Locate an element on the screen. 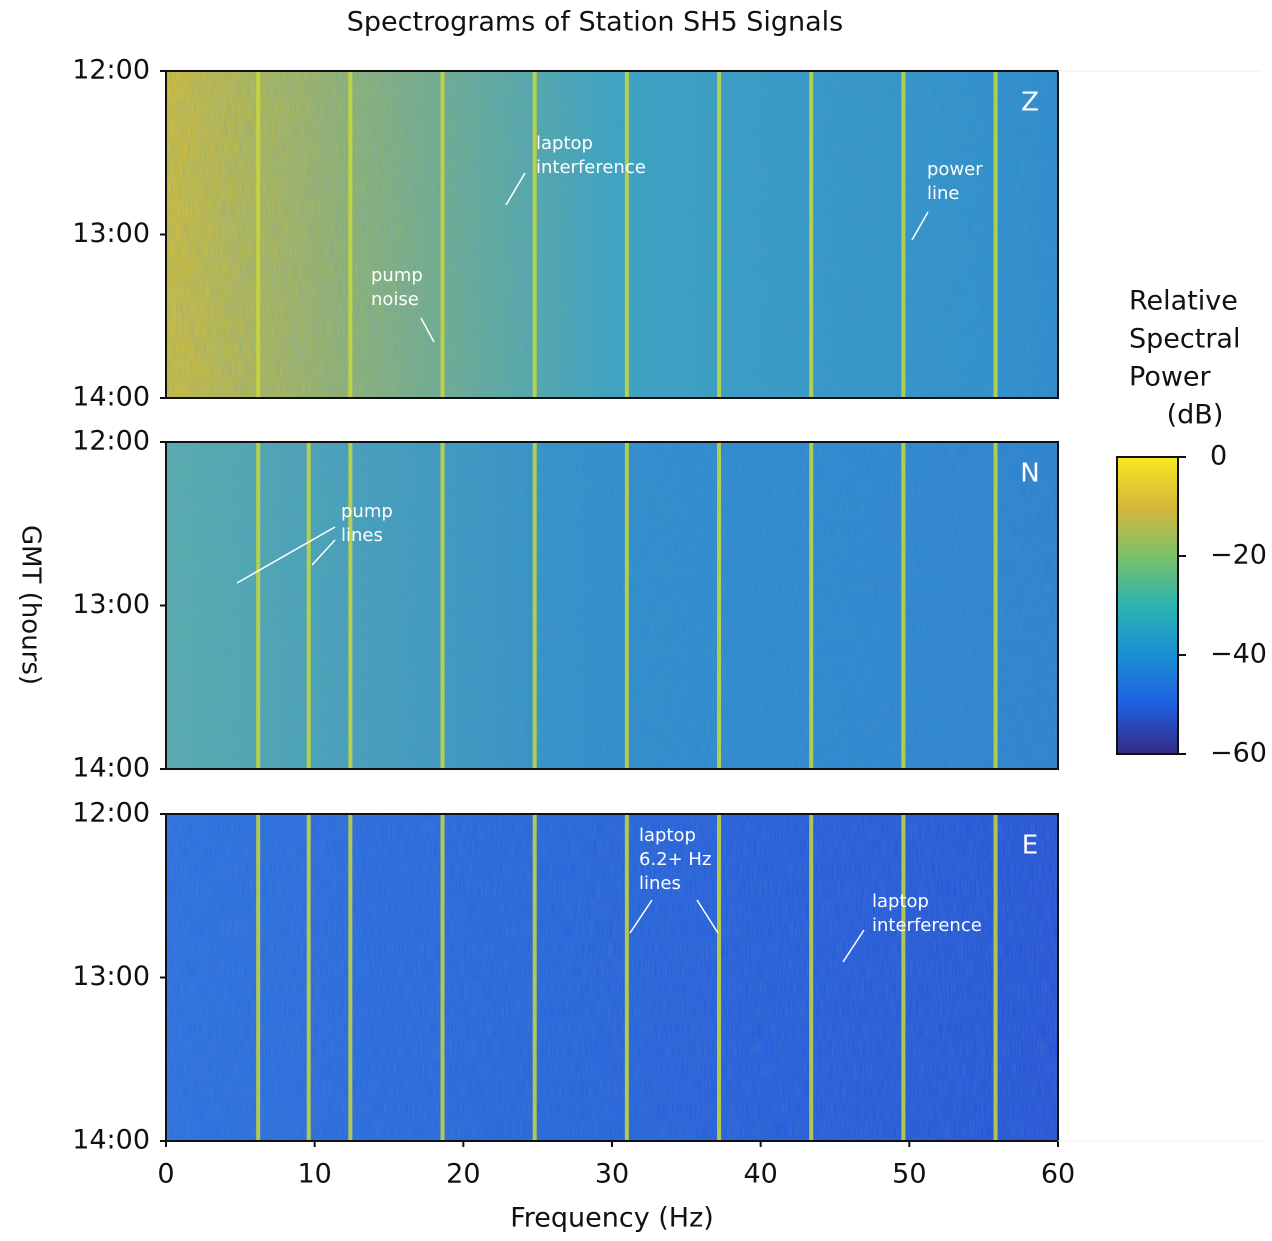 The width and height of the screenshot is (1272, 1241). annotation: noise is located at coordinates (395, 299).